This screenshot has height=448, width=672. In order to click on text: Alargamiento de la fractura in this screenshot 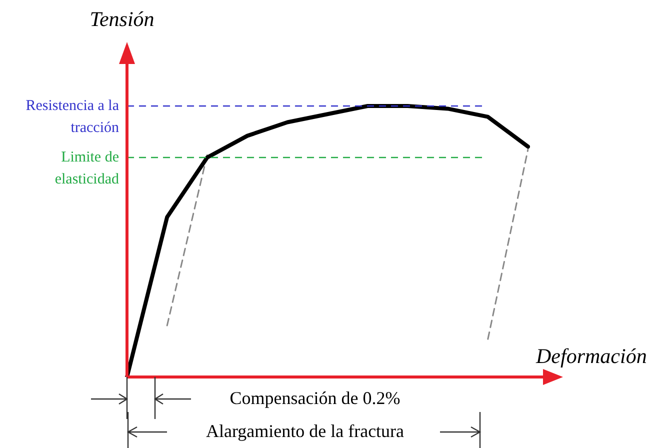, I will do `click(305, 431)`.